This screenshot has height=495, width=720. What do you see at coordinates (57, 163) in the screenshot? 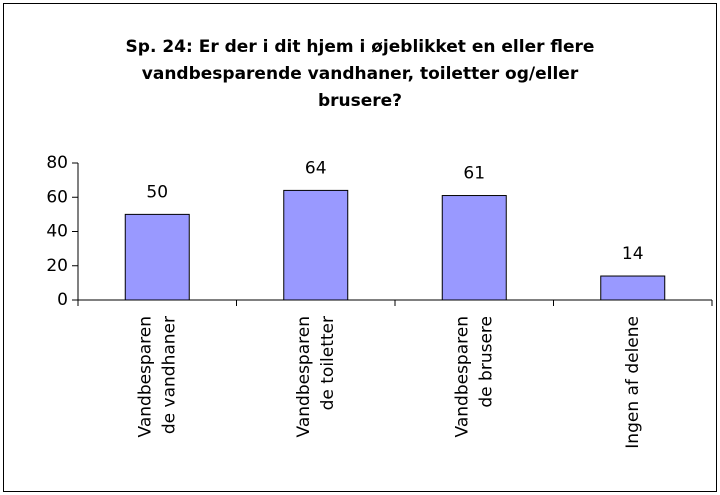
I see `y-tick-label: 80` at bounding box center [57, 163].